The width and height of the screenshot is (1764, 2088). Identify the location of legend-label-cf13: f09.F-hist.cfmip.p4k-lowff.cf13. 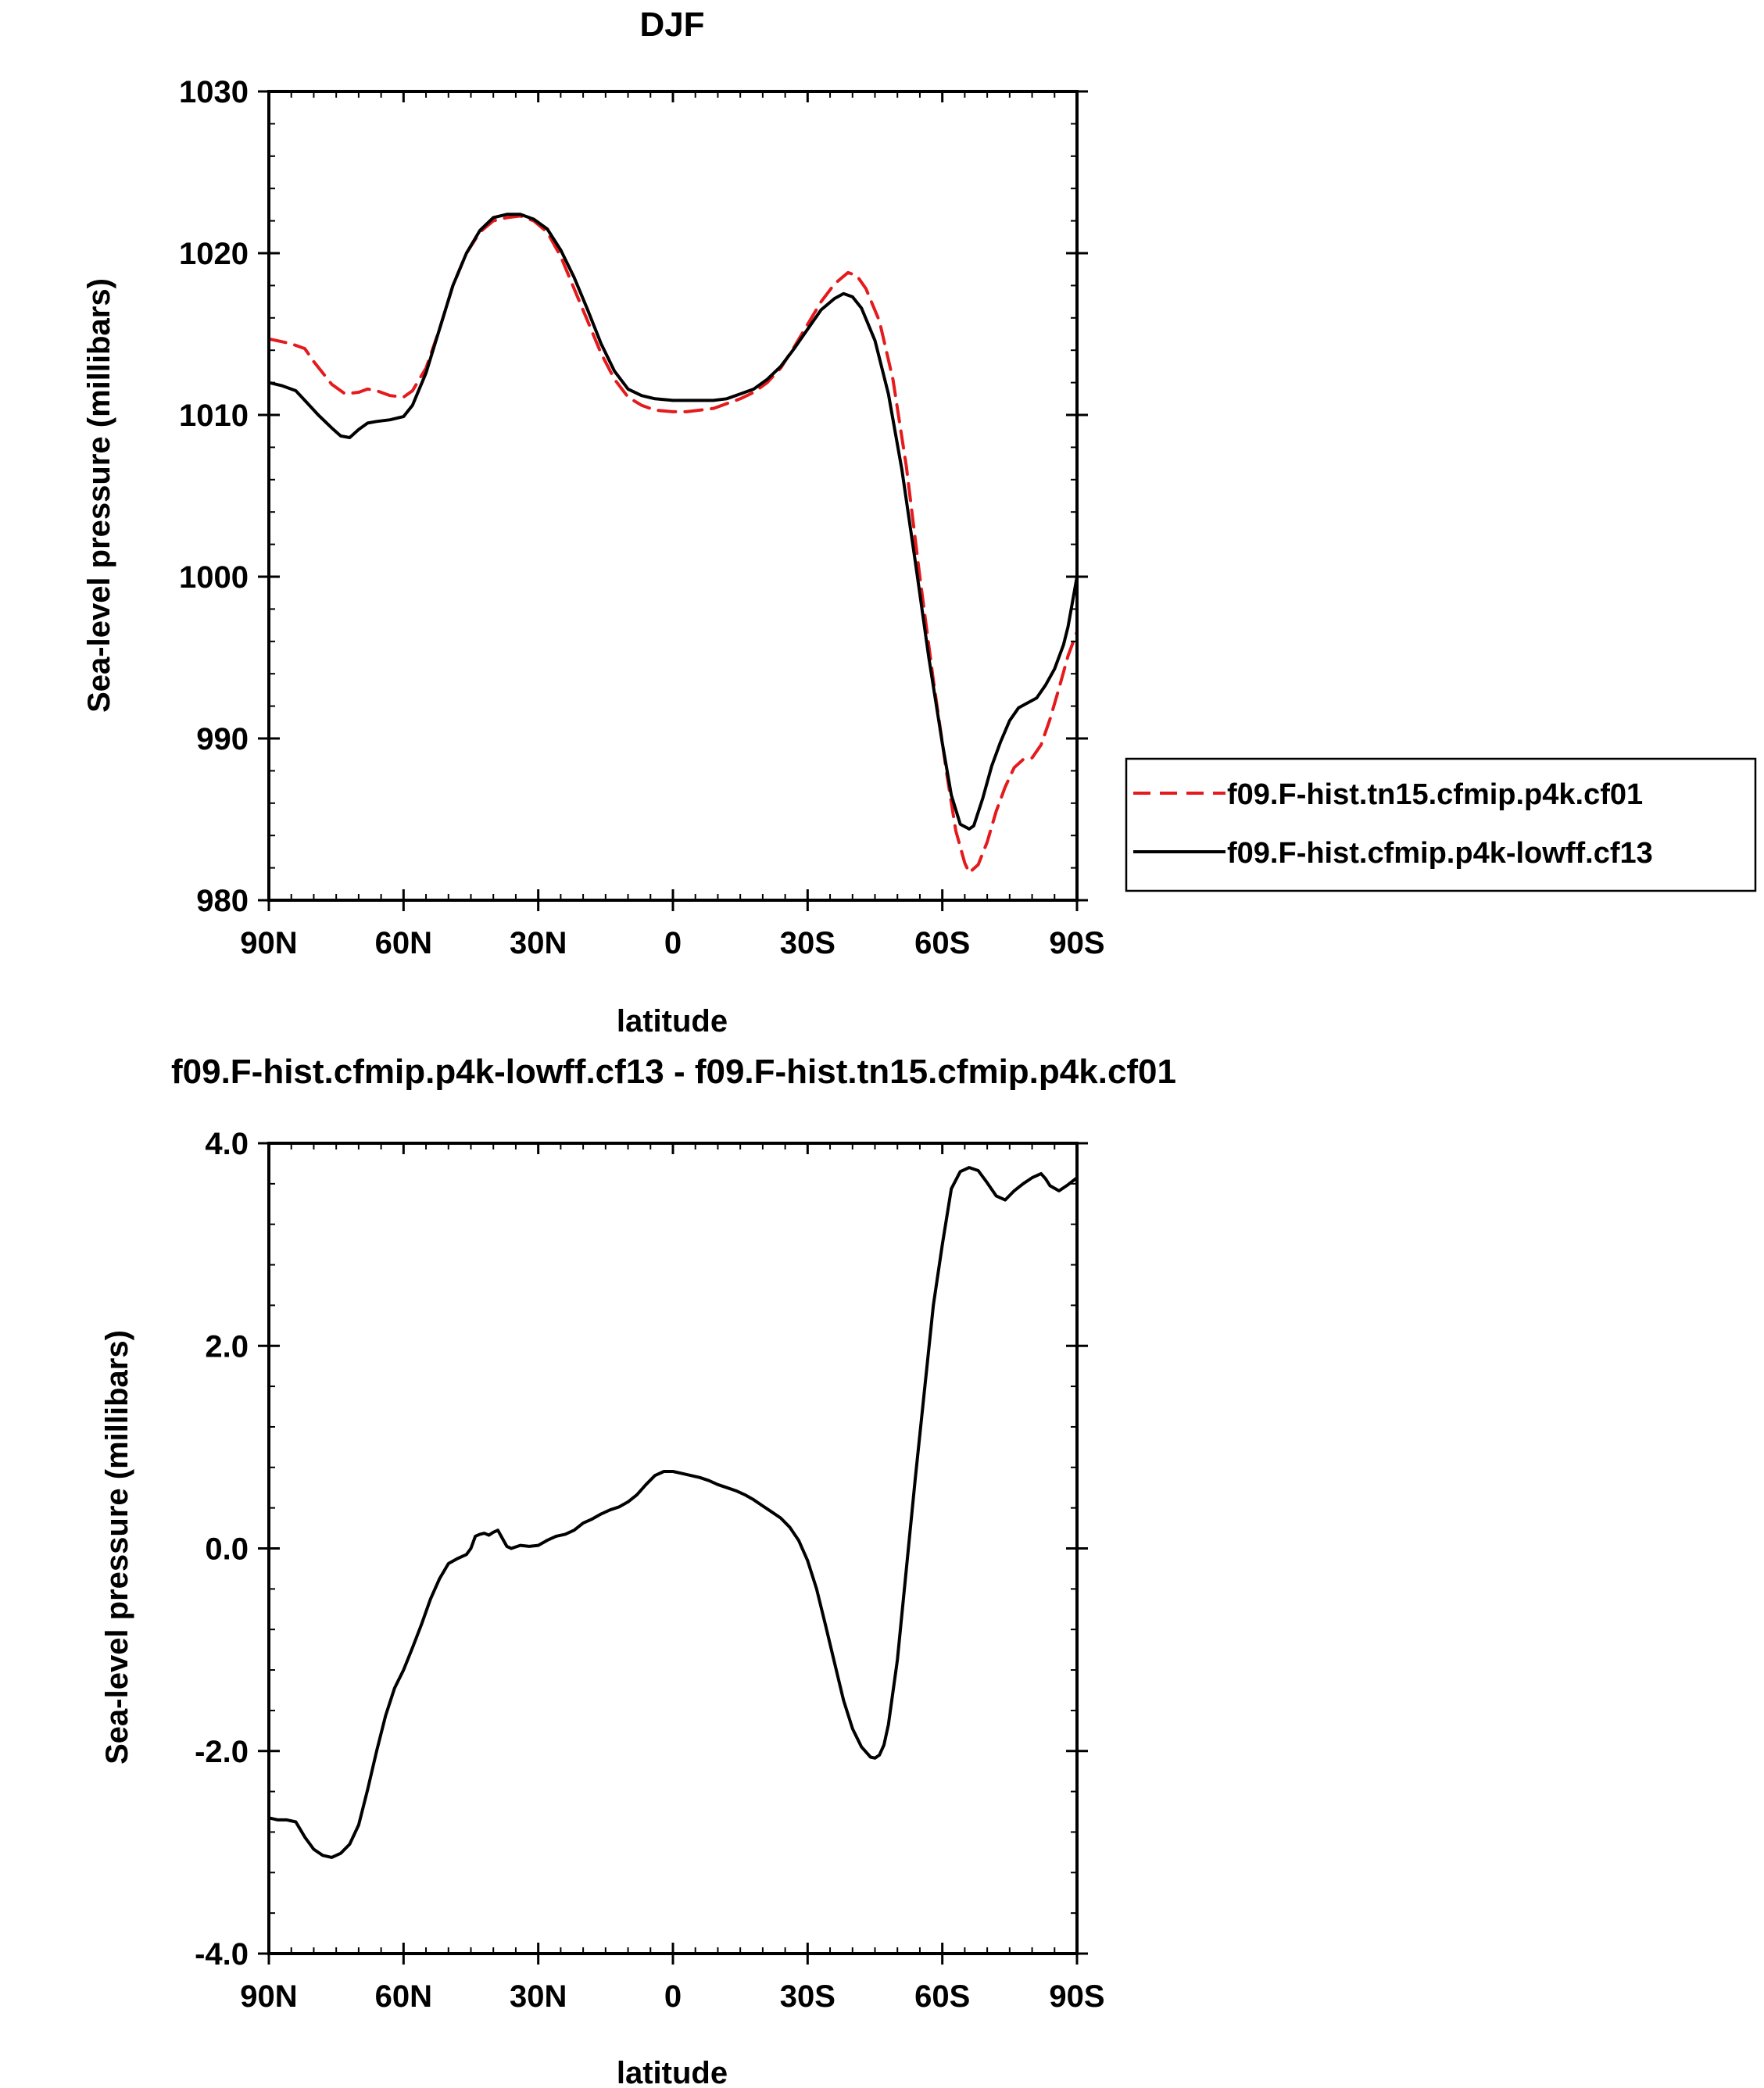
(1440, 853).